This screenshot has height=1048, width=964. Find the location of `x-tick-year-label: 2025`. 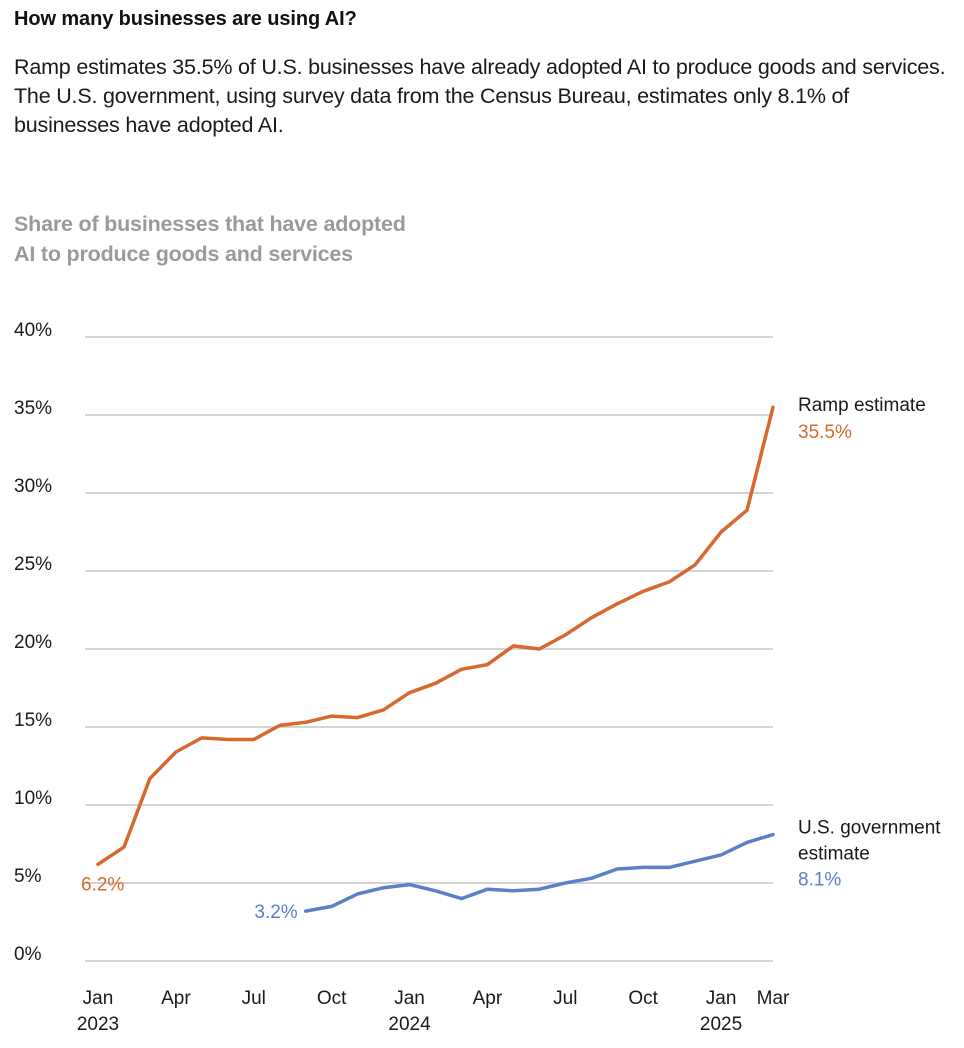

x-tick-year-label: 2025 is located at coordinates (721, 1024).